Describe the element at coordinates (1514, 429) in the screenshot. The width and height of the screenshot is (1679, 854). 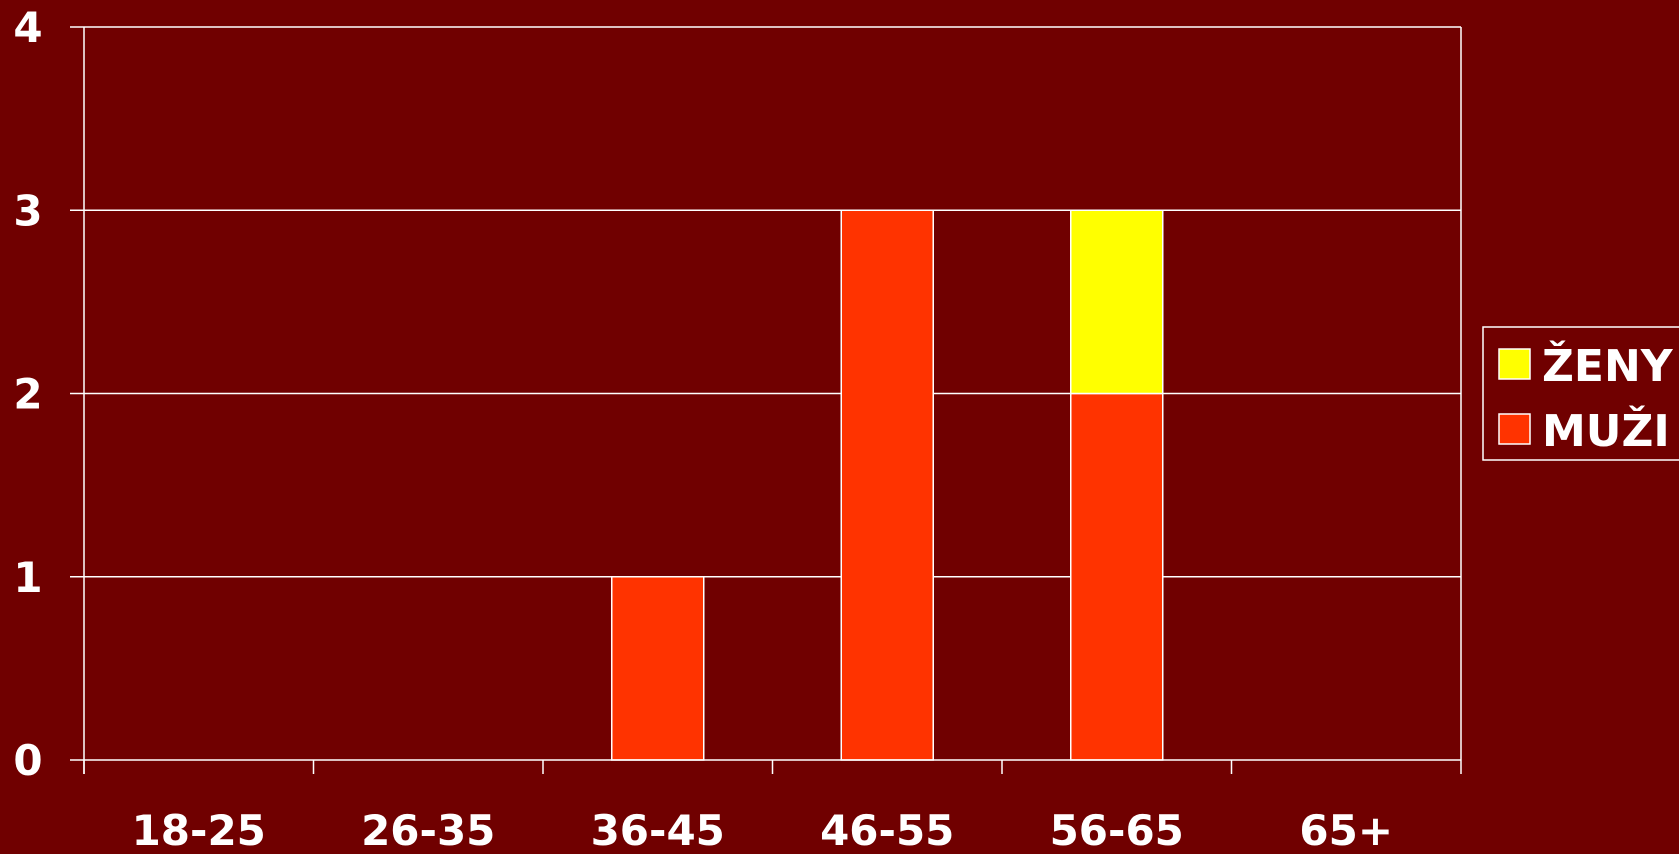
I see `legend-swatch-muzi` at that location.